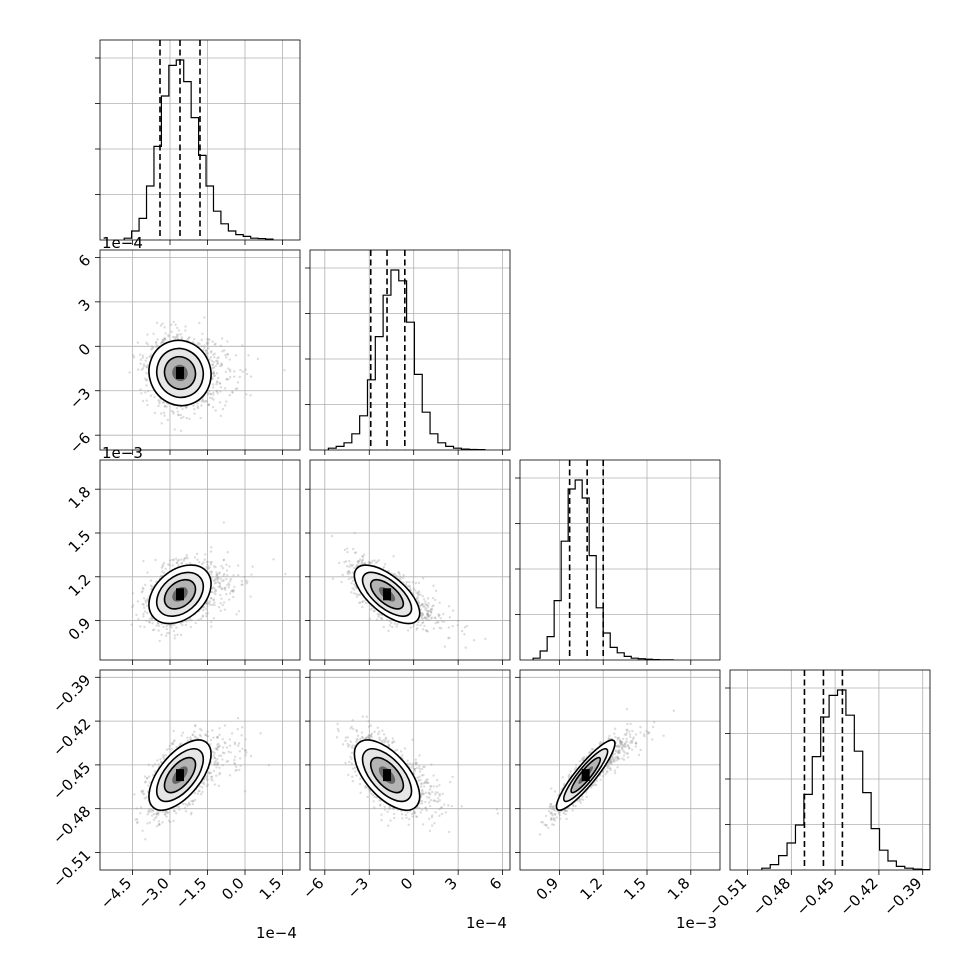  I want to click on histogram-step-line, so click(406, 359).